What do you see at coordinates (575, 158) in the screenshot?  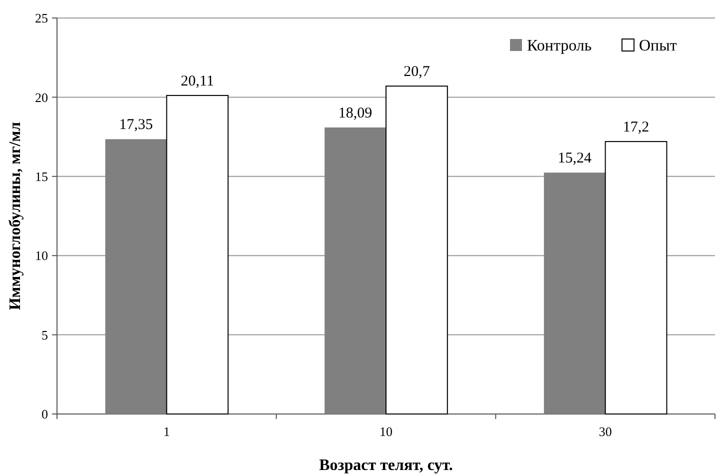 I see `data-label: 15,24` at bounding box center [575, 158].